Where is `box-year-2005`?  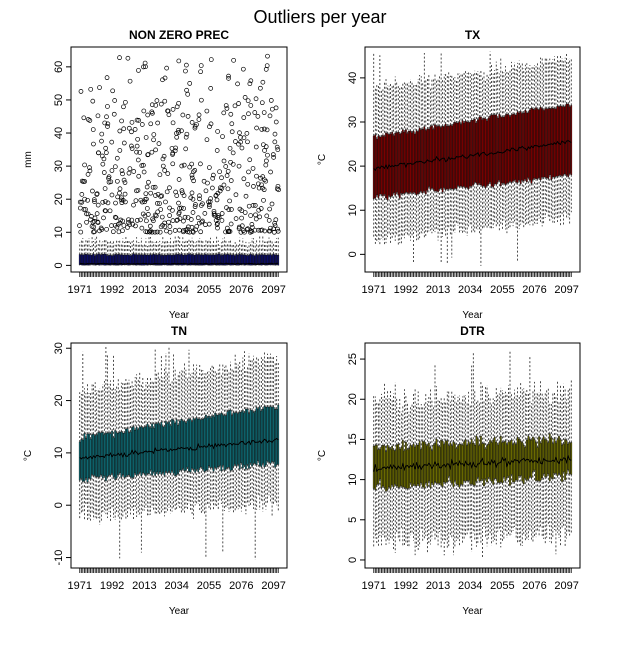 box-year-2005 is located at coordinates (132, 444).